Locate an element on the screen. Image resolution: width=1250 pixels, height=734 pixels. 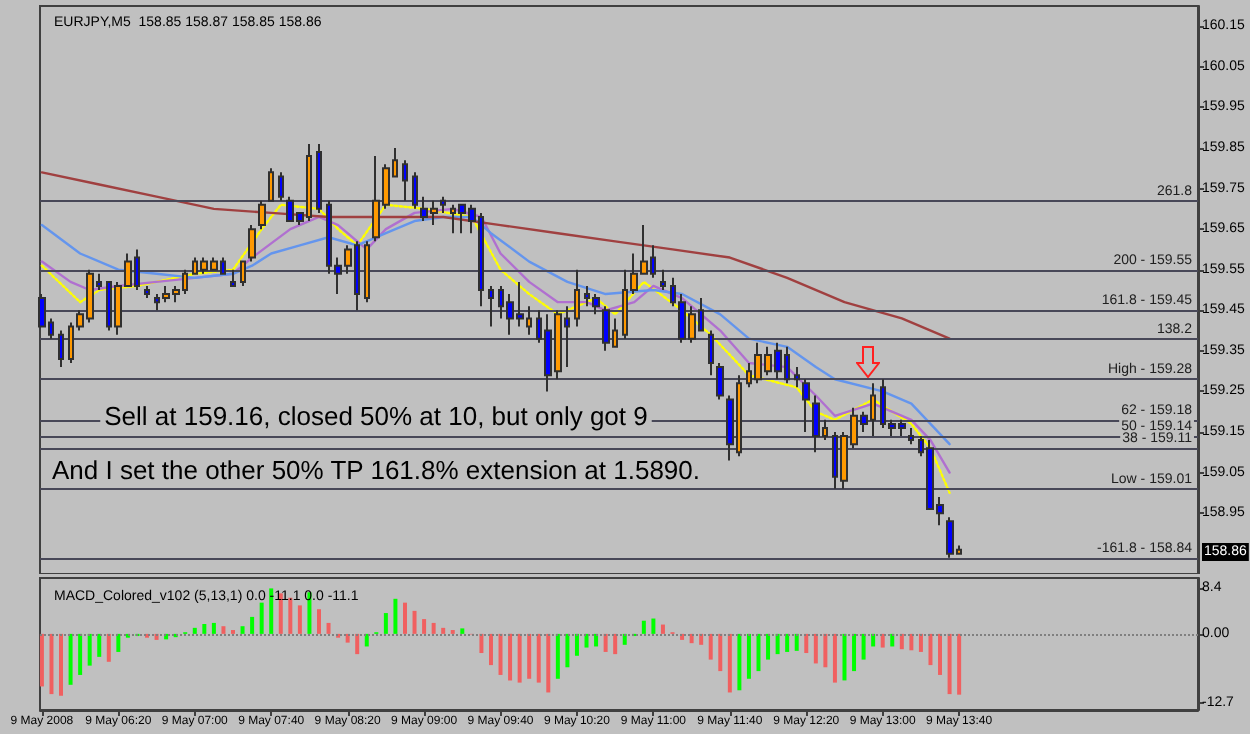
annotation: Sell at 159.16, closed 50% at 10, but only got 9 is located at coordinates (376, 416).